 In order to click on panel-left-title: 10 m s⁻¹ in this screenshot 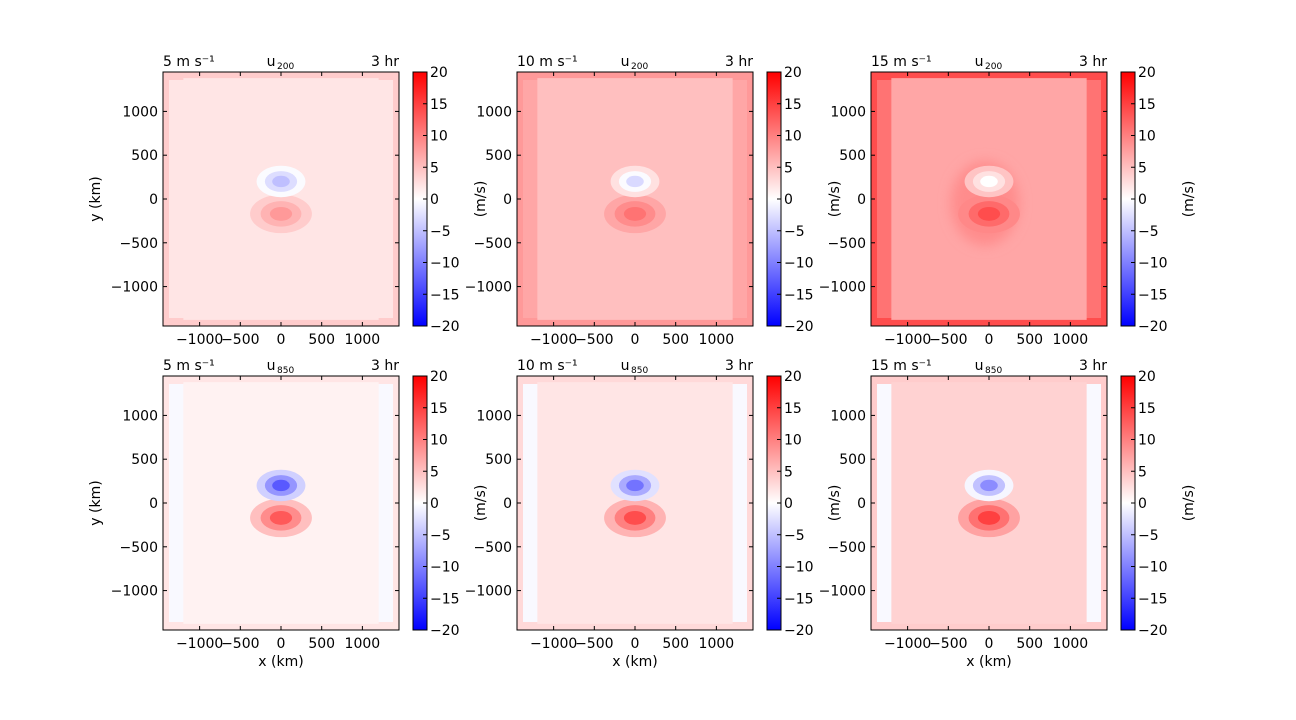, I will do `click(547, 366)`.